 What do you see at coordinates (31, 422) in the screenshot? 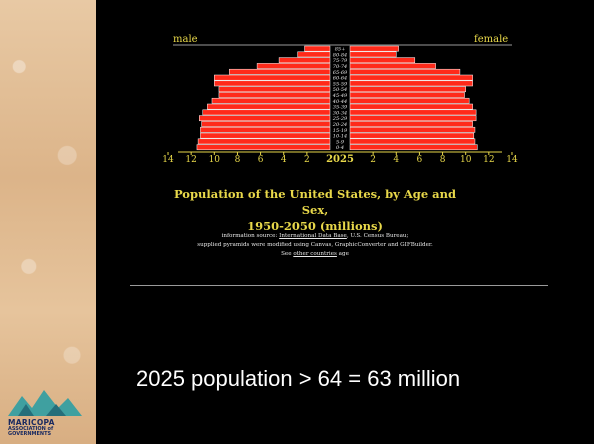
I see `logo-line-1: MARICOPA` at bounding box center [31, 422].